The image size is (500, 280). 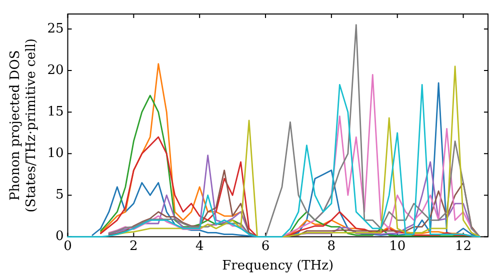 I want to click on x-tick-label: 12, so click(x=463, y=246).